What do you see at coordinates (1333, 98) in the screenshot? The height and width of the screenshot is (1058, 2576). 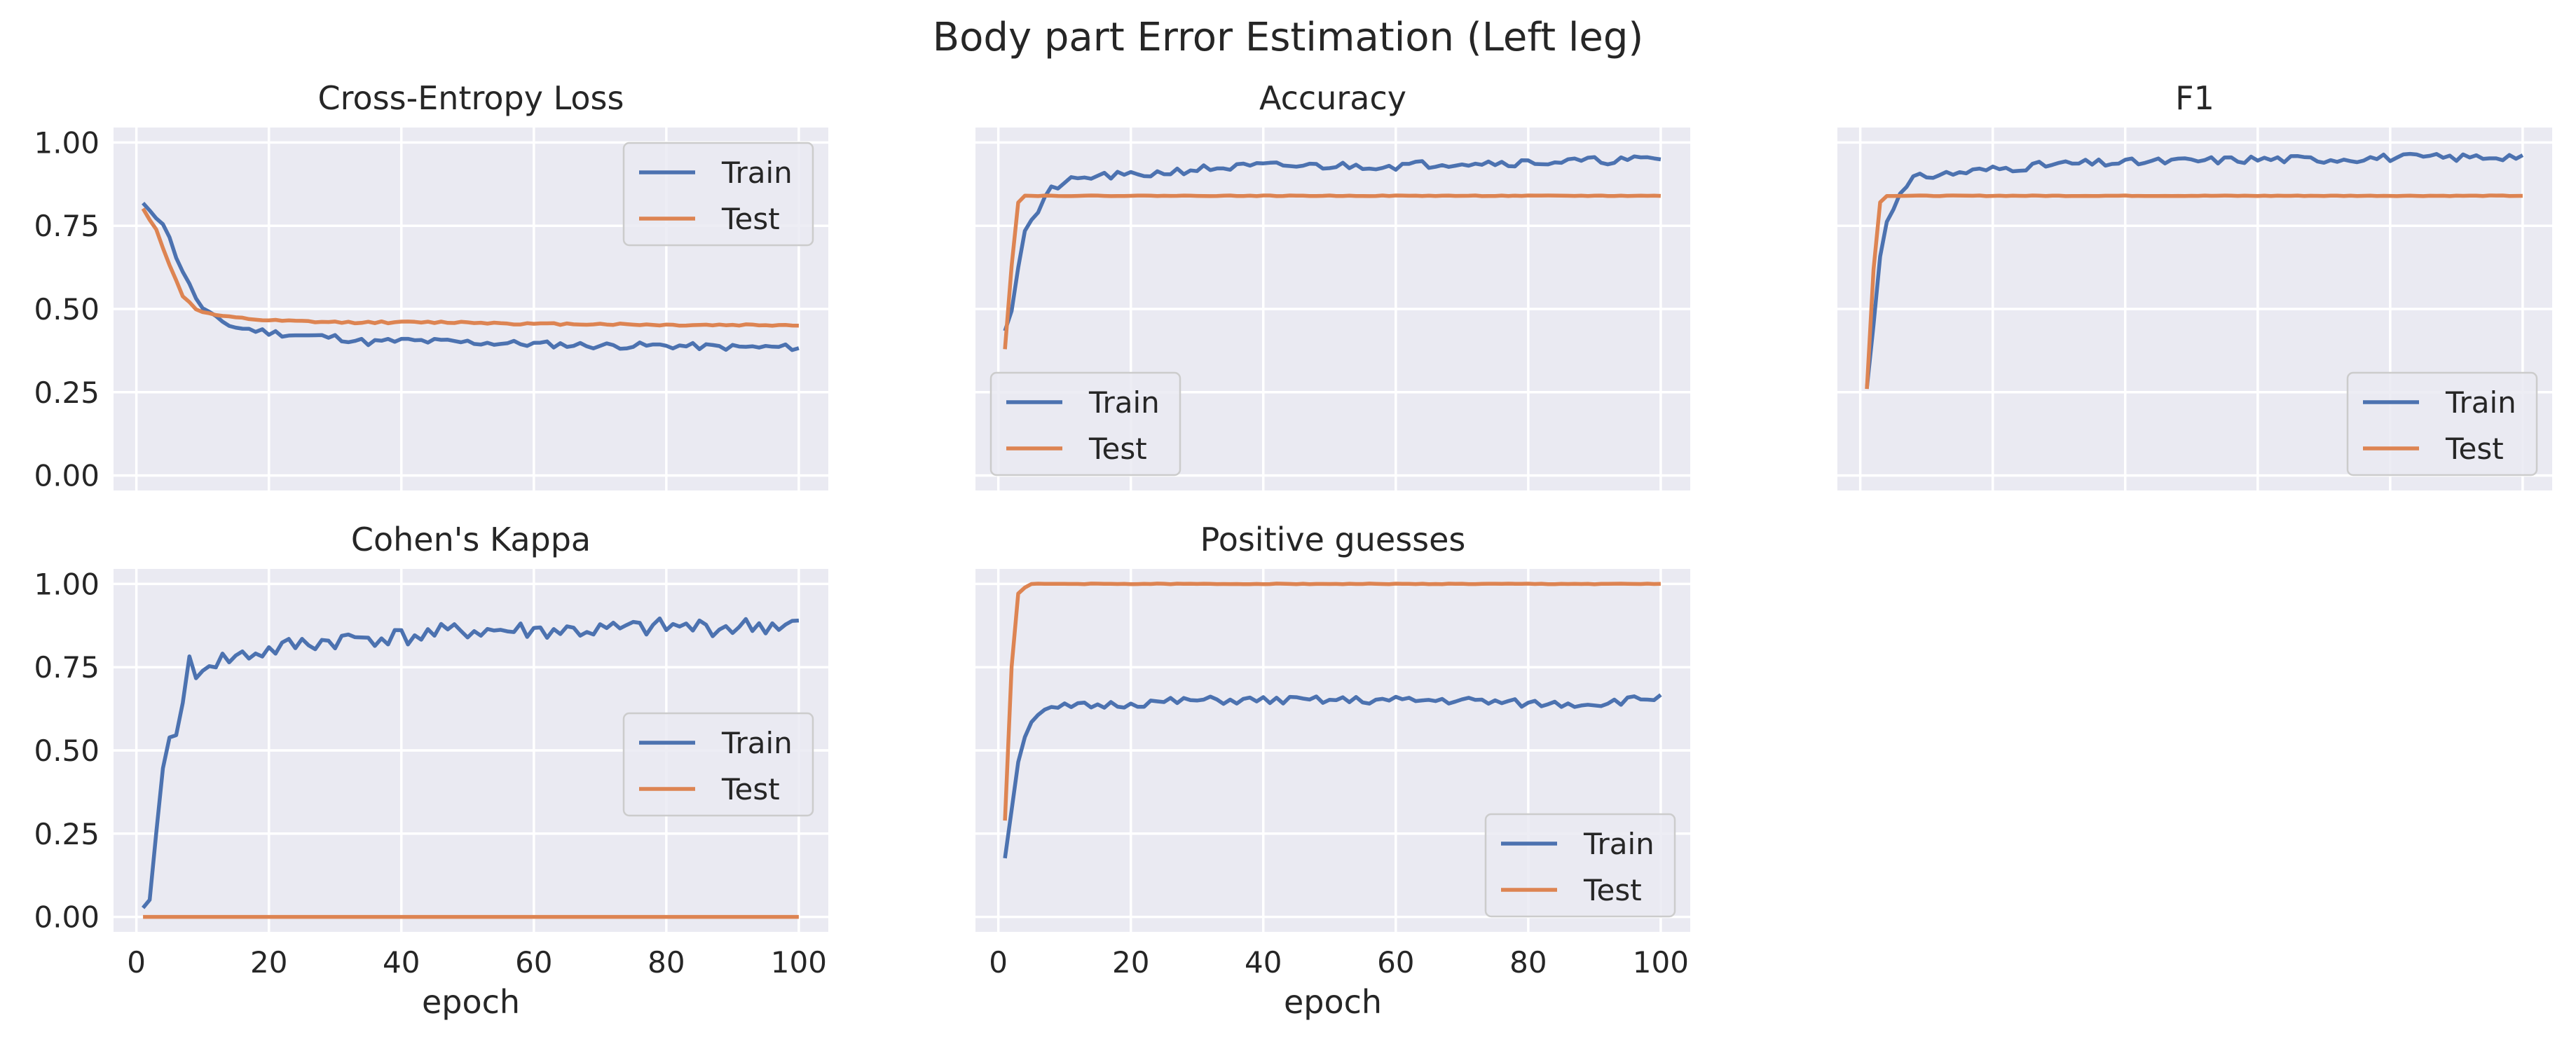 I see `subplot-title: Accuracy` at bounding box center [1333, 98].